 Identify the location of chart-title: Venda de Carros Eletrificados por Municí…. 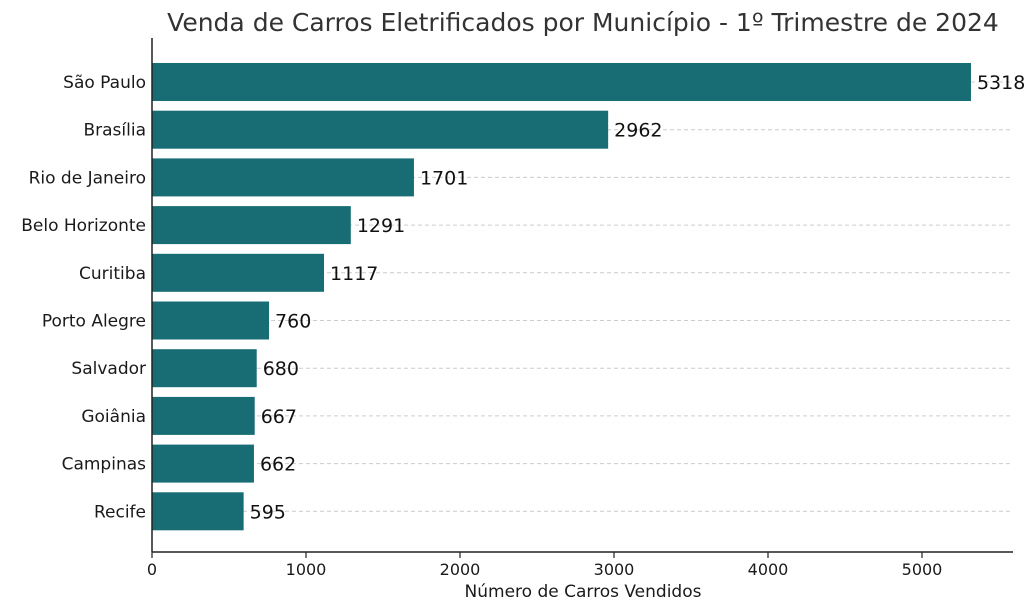
(583, 22).